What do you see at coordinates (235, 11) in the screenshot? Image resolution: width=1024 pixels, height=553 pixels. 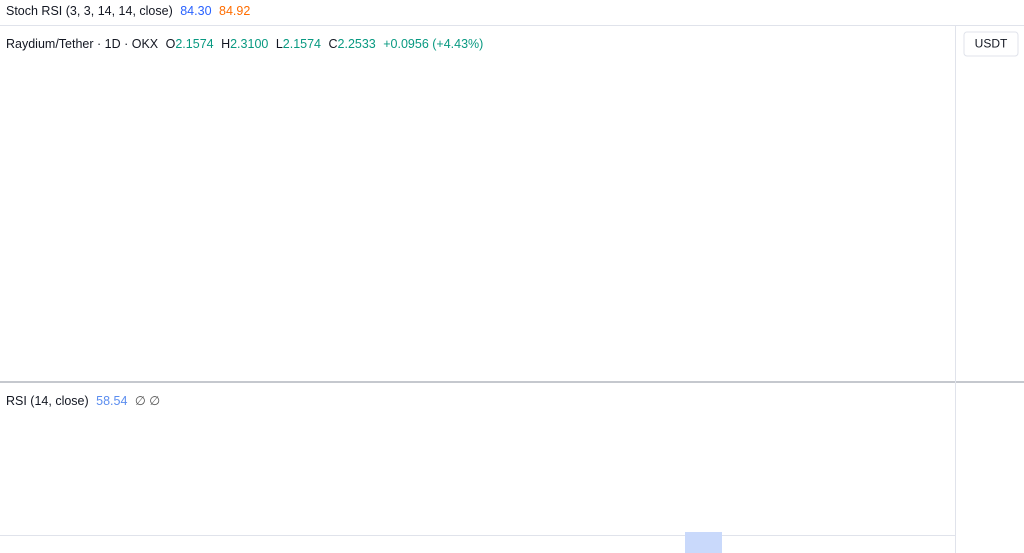 I see `stoch-d: 84.92` at bounding box center [235, 11].